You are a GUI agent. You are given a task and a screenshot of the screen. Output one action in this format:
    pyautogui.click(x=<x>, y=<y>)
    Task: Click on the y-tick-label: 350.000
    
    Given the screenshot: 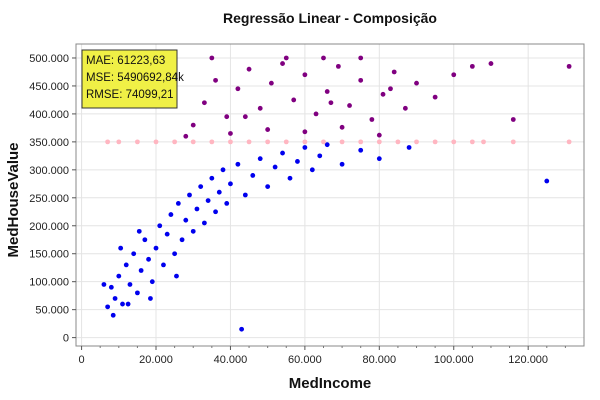 What is the action you would take?
    pyautogui.click(x=49, y=143)
    